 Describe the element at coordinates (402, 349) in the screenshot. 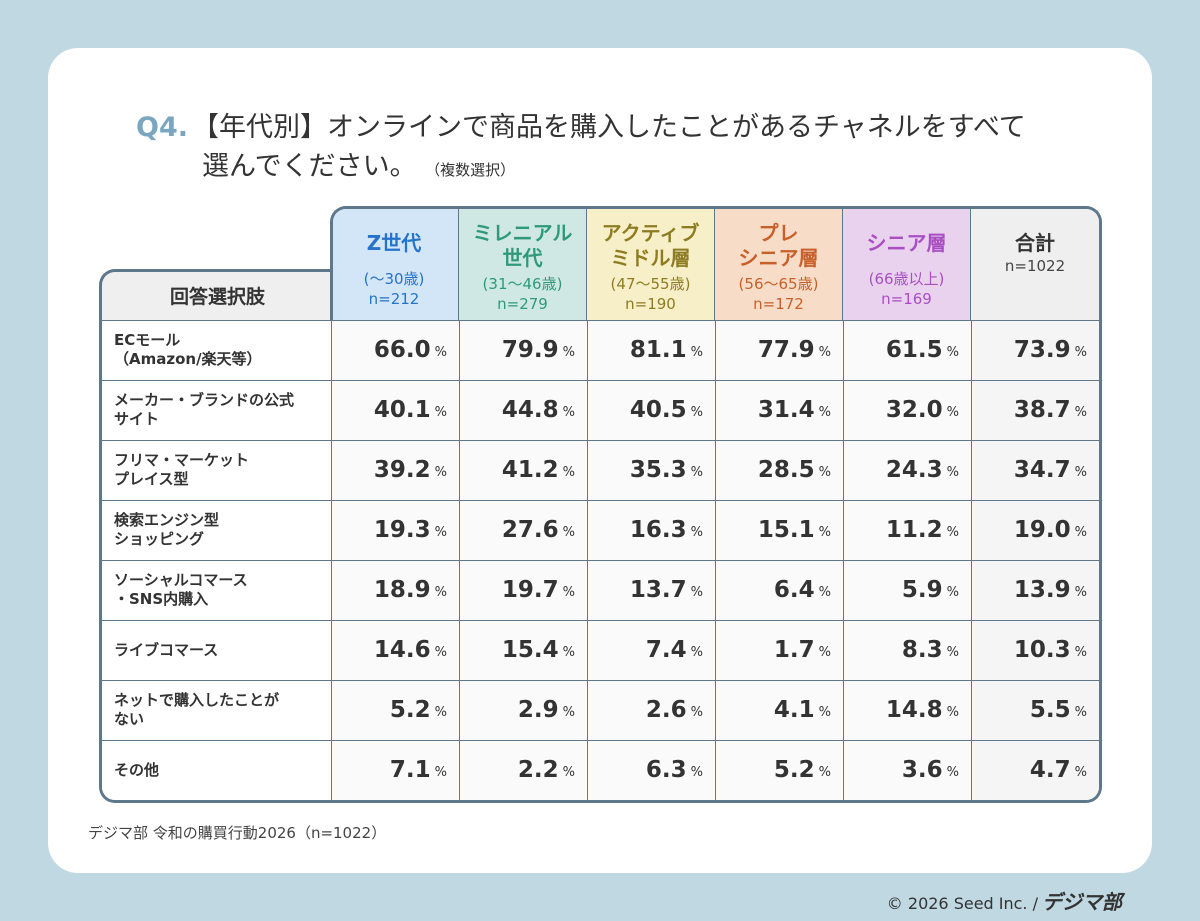

I see `value-number: 66.0` at that location.